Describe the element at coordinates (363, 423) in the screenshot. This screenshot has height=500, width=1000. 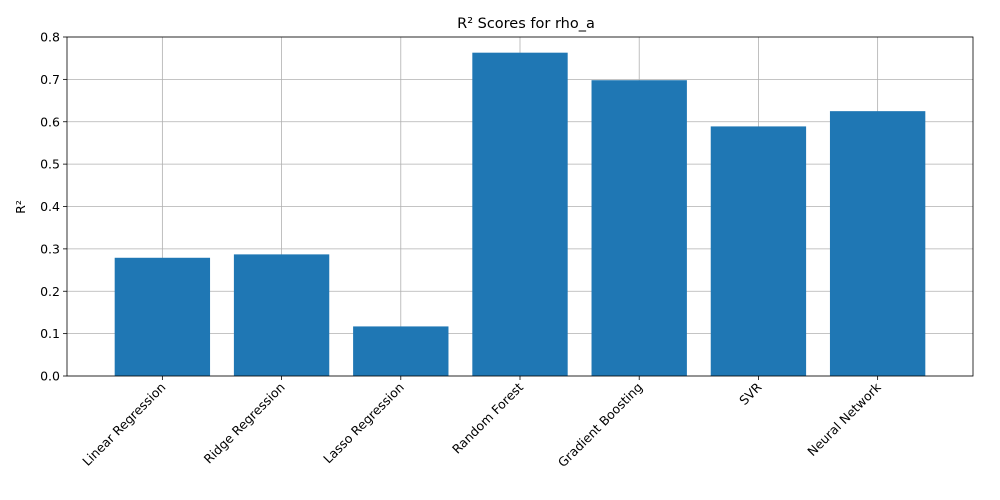
I see `x-tick-label: Lasso Regression` at that location.